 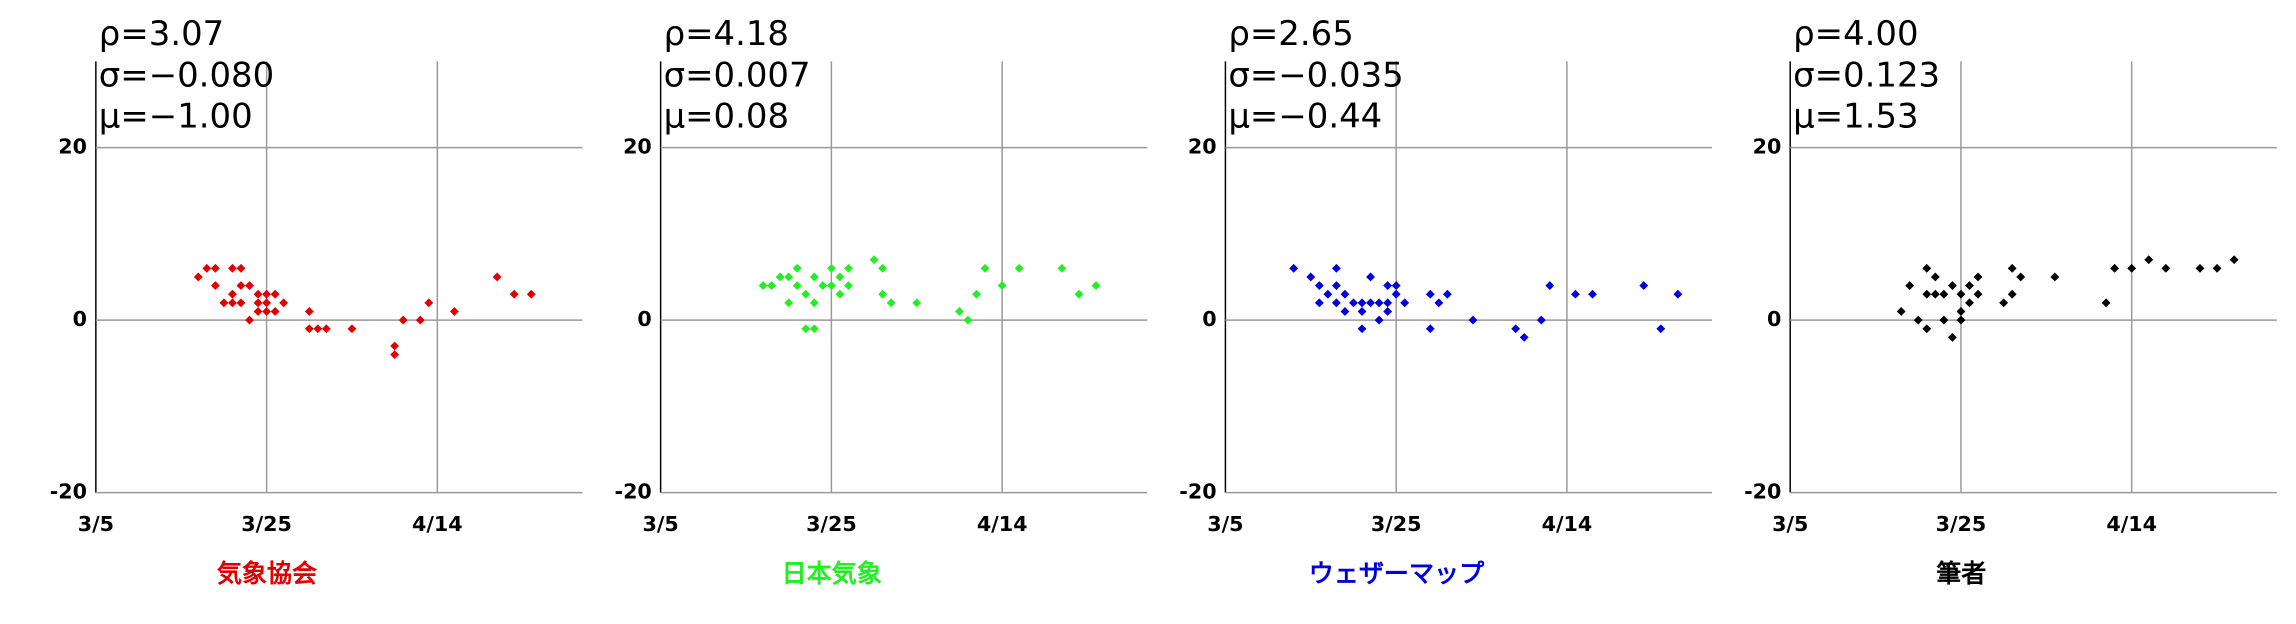 What do you see at coordinates (1866, 74) in the screenshot?
I see `annotation: σ=0.123` at bounding box center [1866, 74].